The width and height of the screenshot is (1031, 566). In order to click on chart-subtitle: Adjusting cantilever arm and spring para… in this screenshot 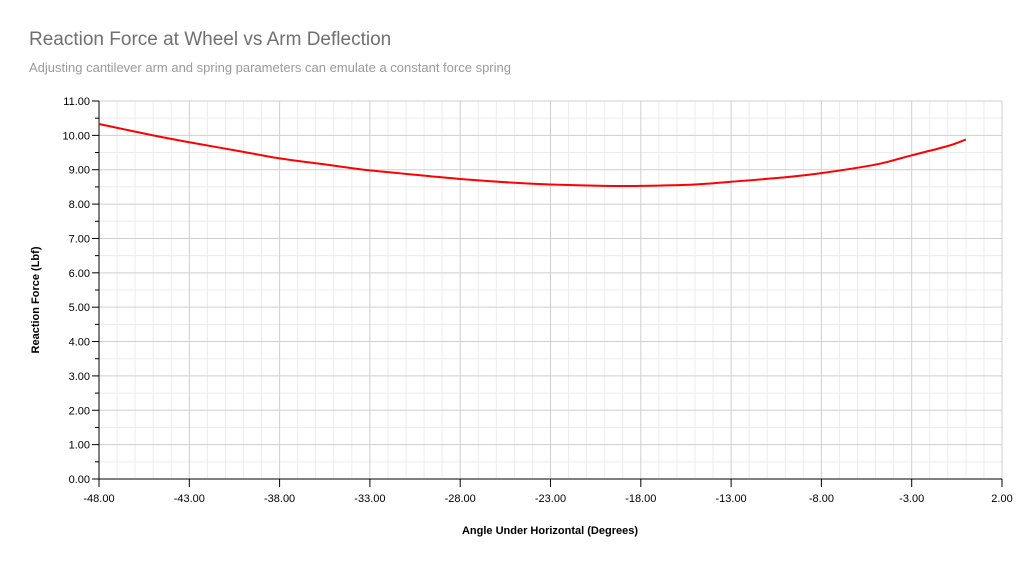, I will do `click(270, 67)`.